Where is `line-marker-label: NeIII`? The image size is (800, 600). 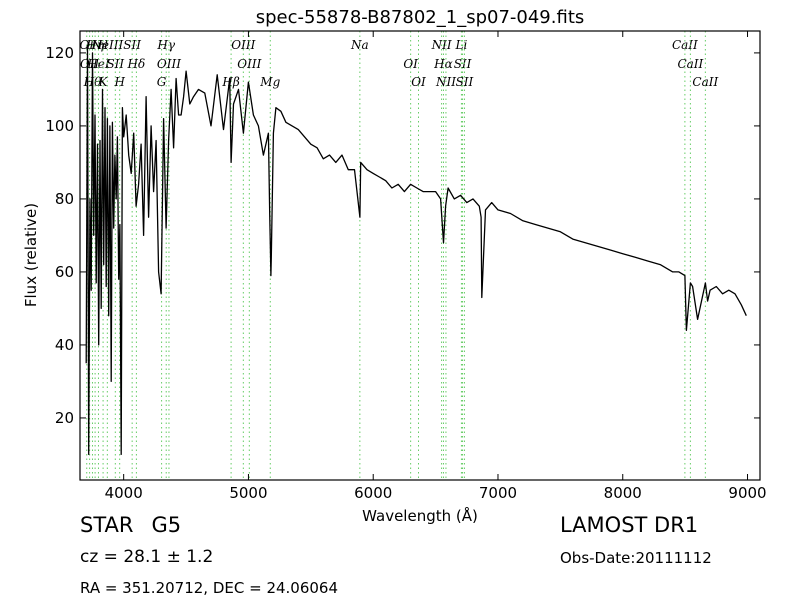 line-marker-label: NeIII is located at coordinates (106, 45).